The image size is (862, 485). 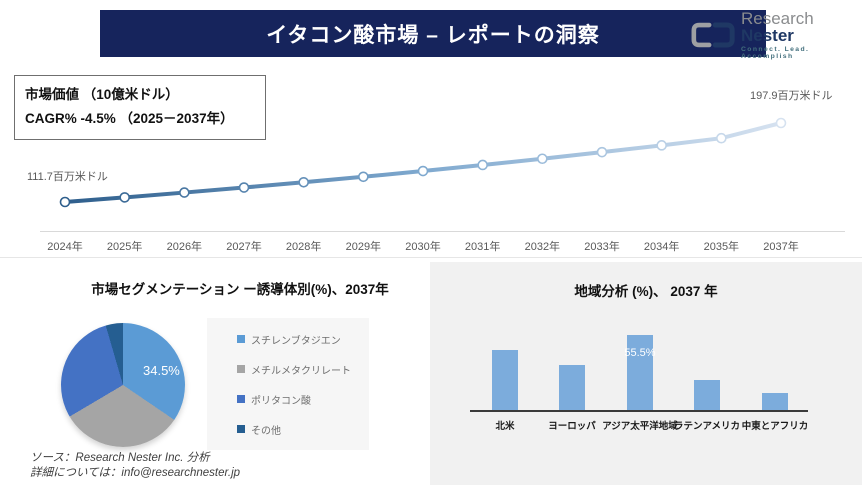 I want to click on pie-legend: スチレンブタジエン メチルメタクリレート ポリタコン酸 その他, so click(x=288, y=384).